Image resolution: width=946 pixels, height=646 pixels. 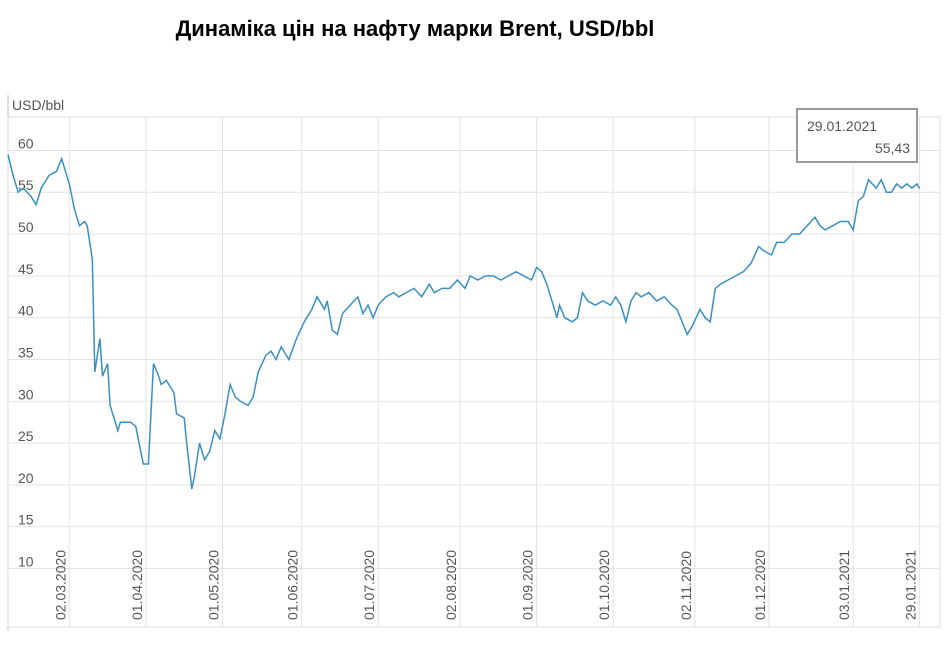 What do you see at coordinates (842, 126) in the screenshot?
I see `tooltip-date: 29.01.2021` at bounding box center [842, 126].